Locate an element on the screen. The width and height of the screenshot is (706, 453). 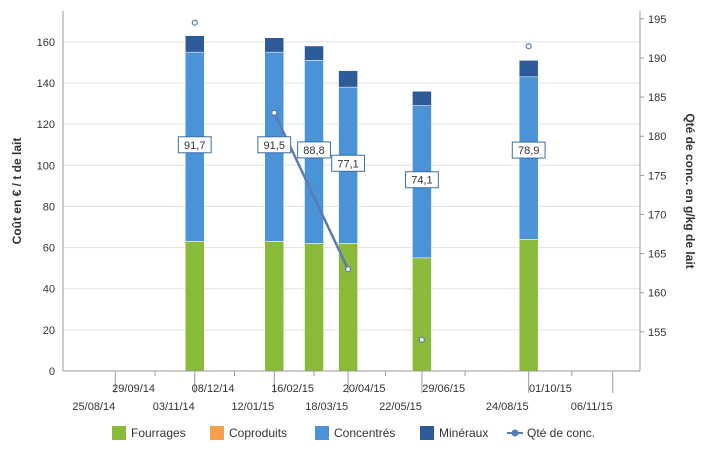
x-tick-label: 24/08/15 is located at coordinates (507, 407).